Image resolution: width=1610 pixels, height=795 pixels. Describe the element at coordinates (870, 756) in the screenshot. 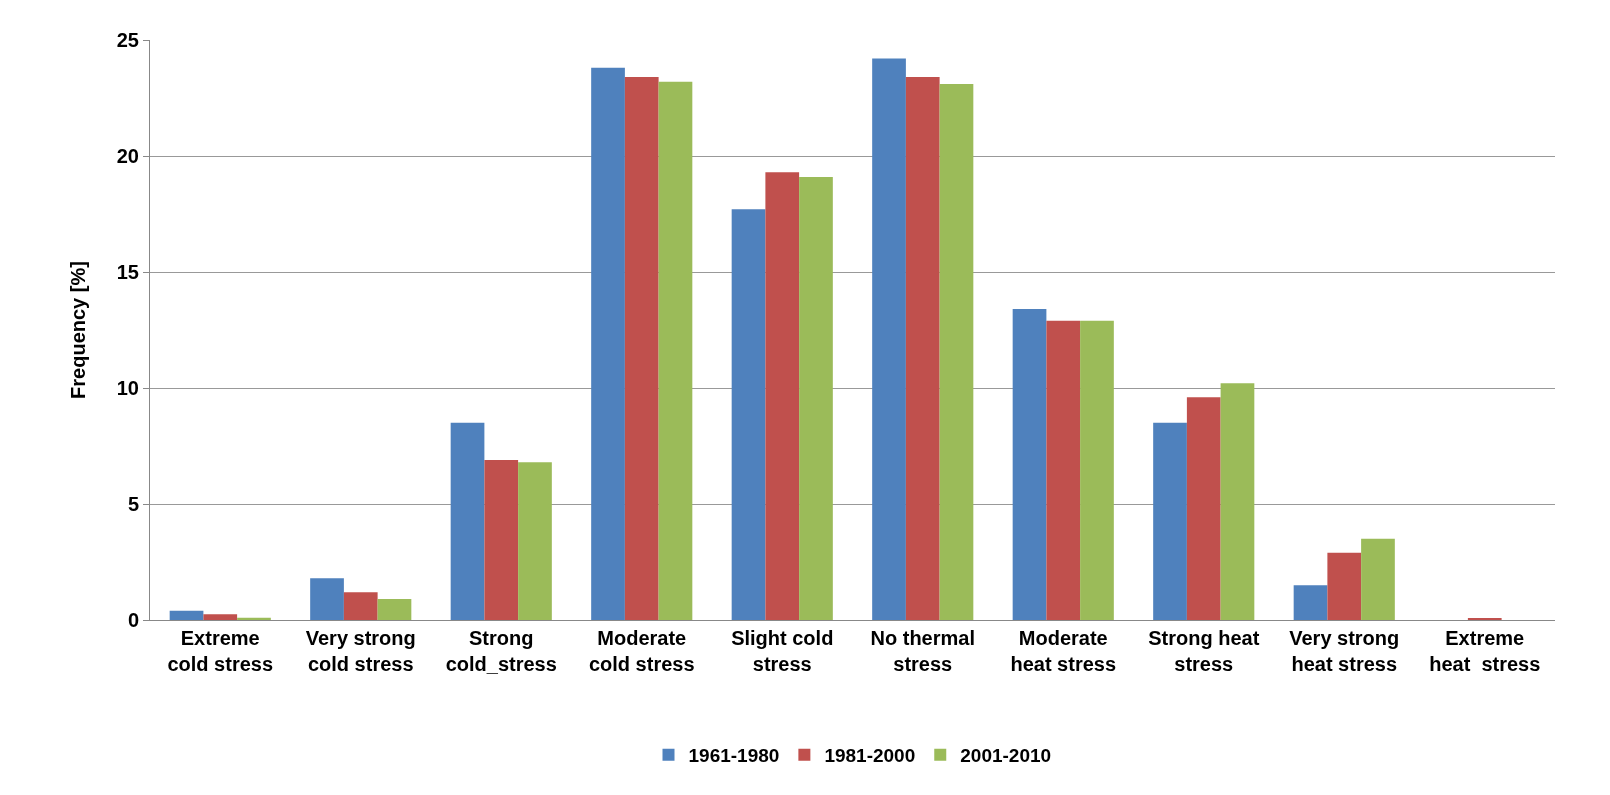

I see `legend-label: 1981-2000` at that location.